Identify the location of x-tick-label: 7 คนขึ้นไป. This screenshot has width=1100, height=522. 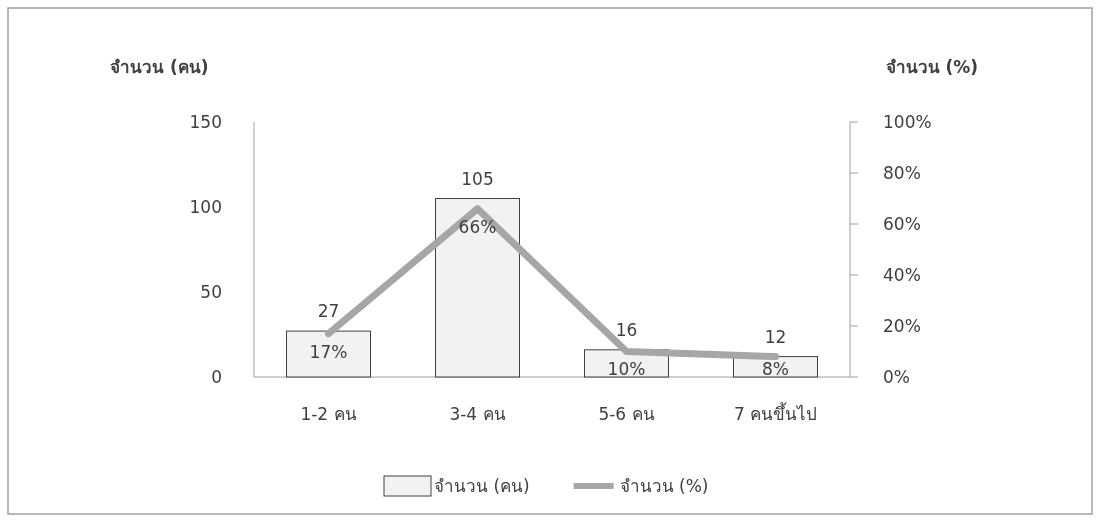
(775, 413).